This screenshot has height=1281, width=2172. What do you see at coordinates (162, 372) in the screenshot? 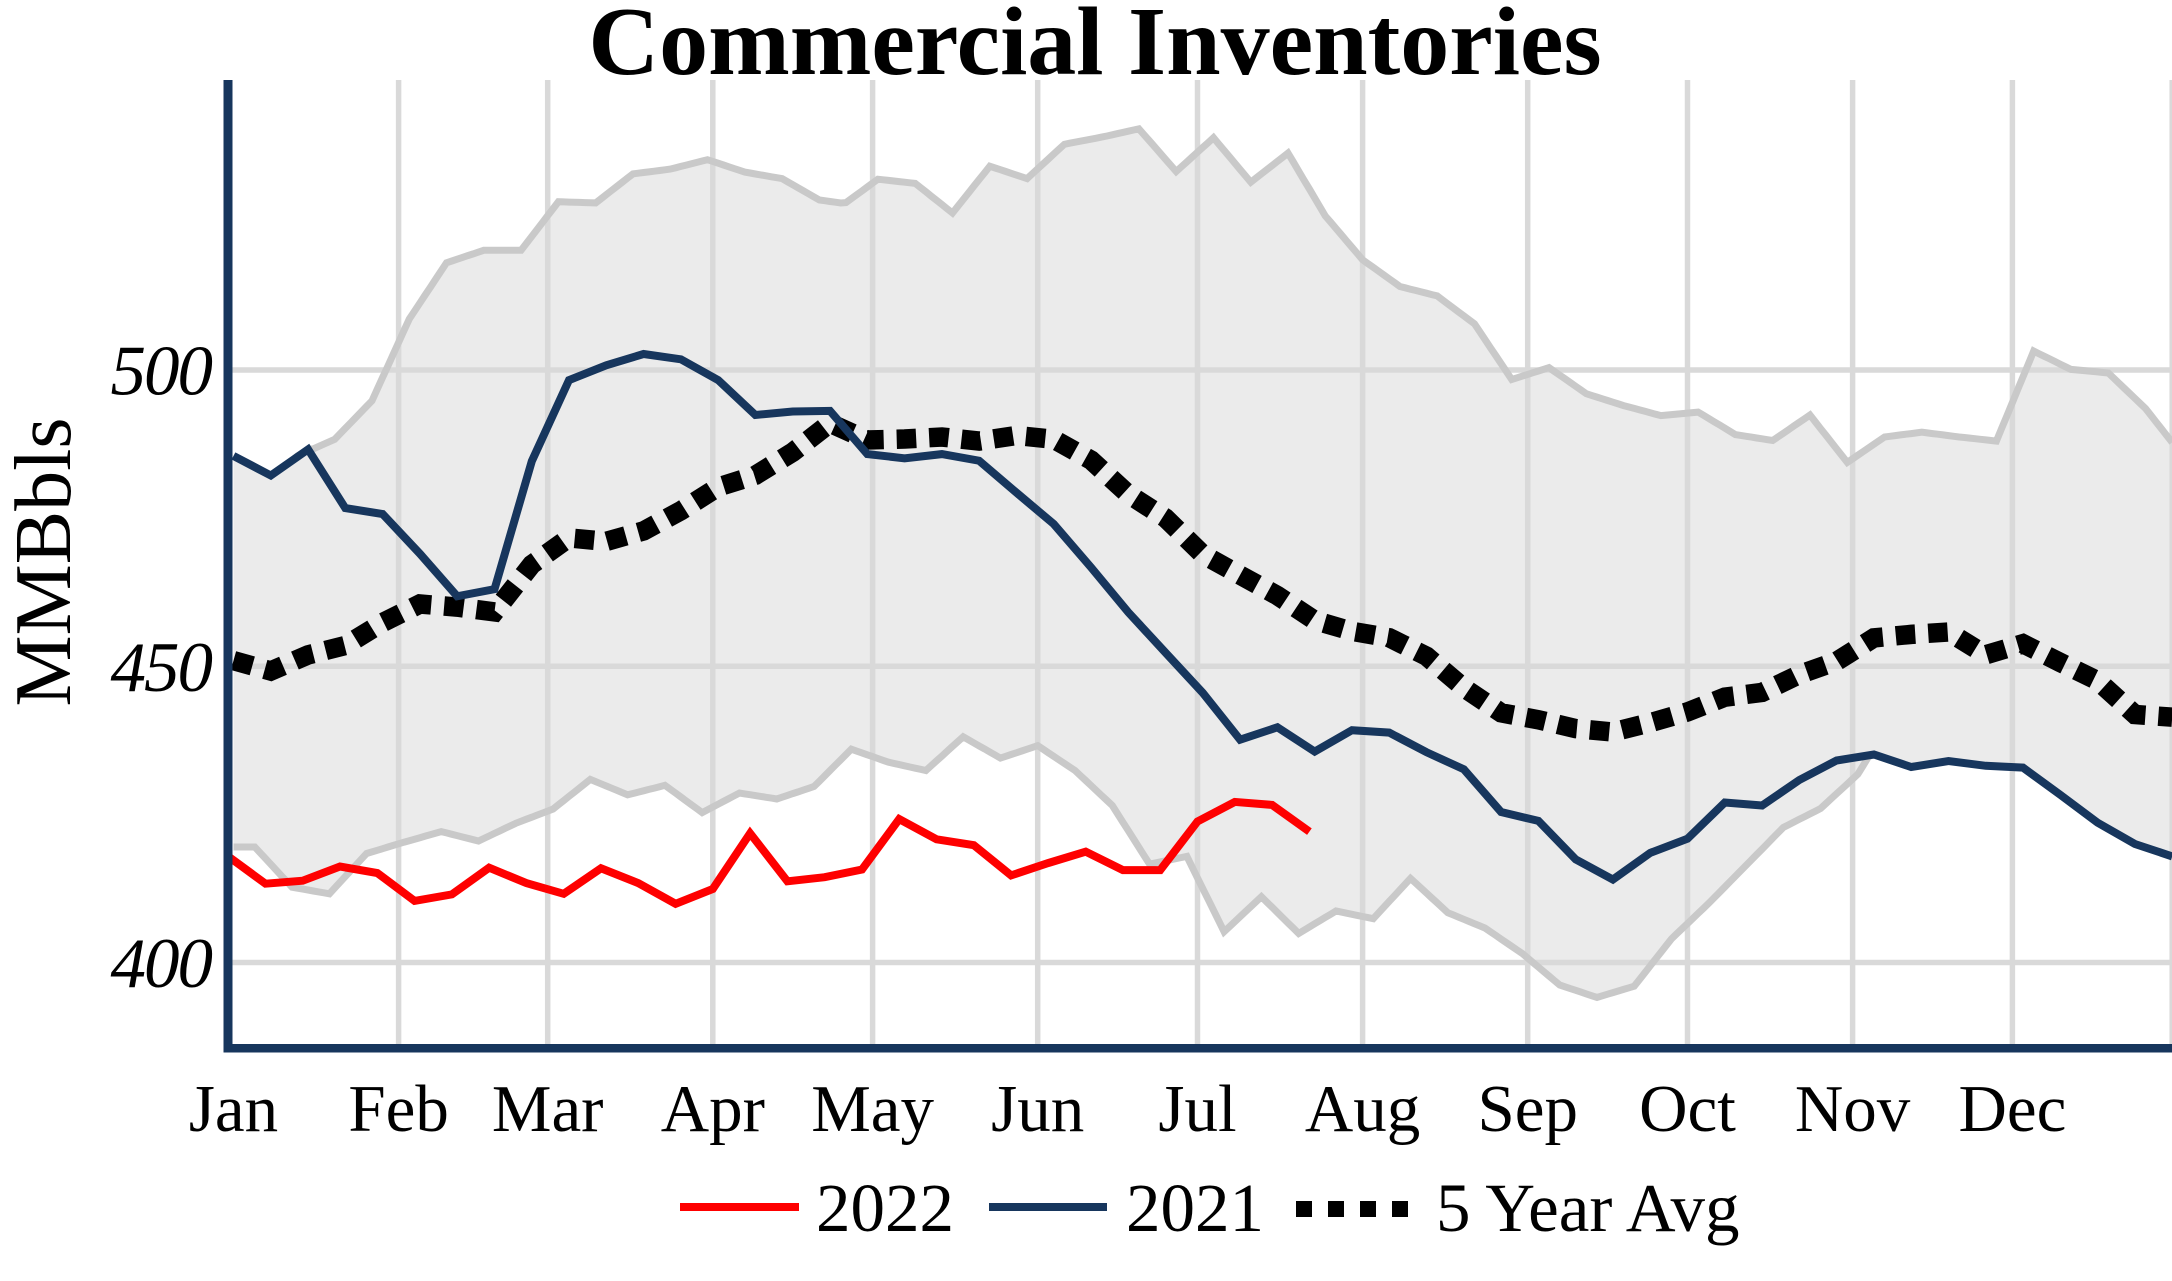
I see `svg-text: 500` at bounding box center [162, 372].